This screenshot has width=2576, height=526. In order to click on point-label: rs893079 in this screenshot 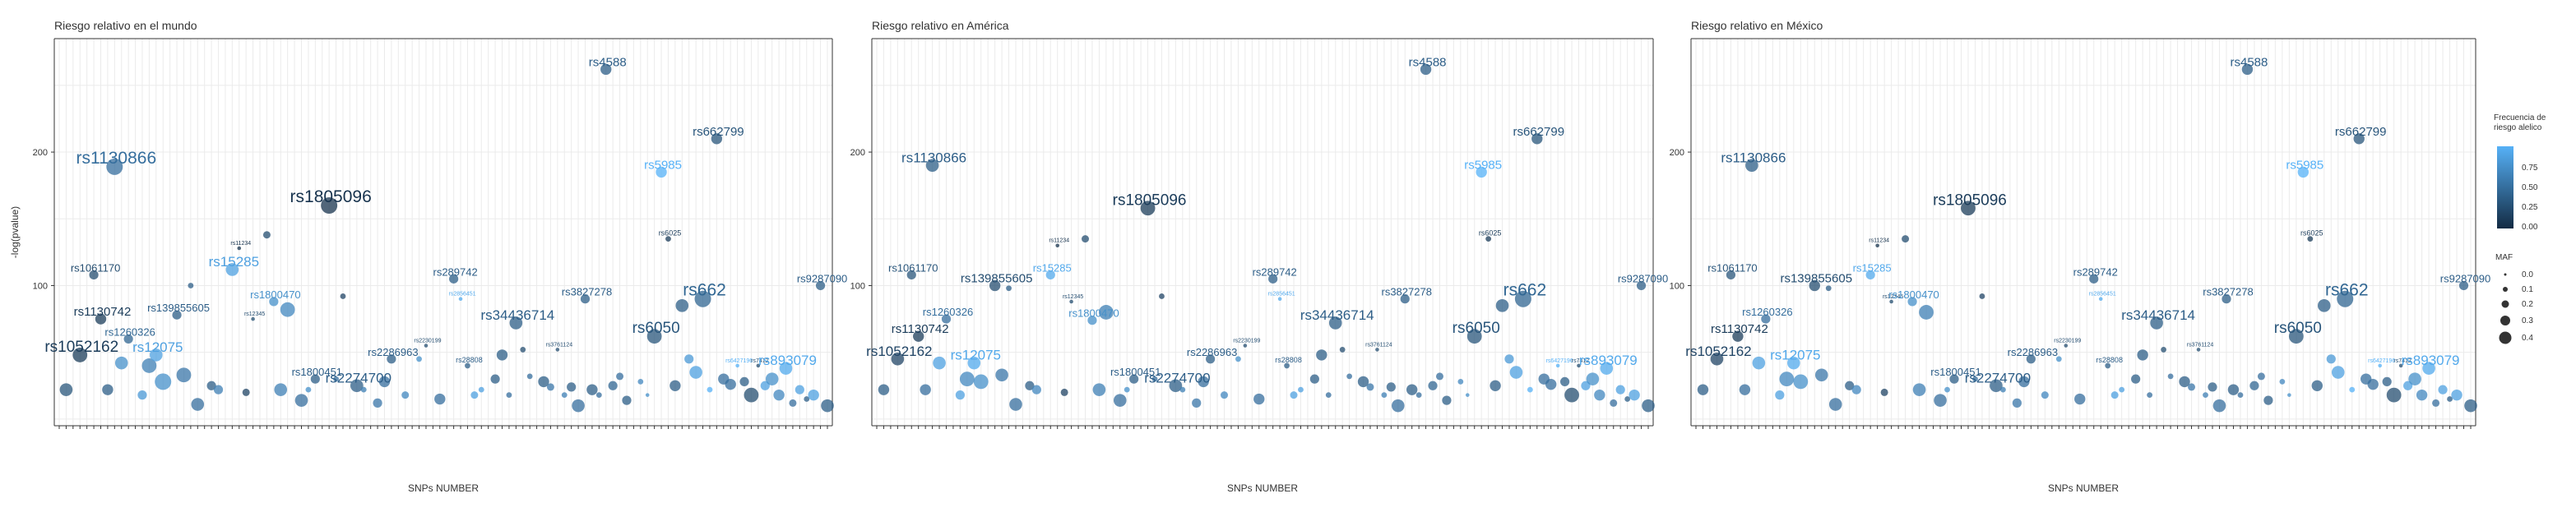, I will do `click(2431, 360)`.